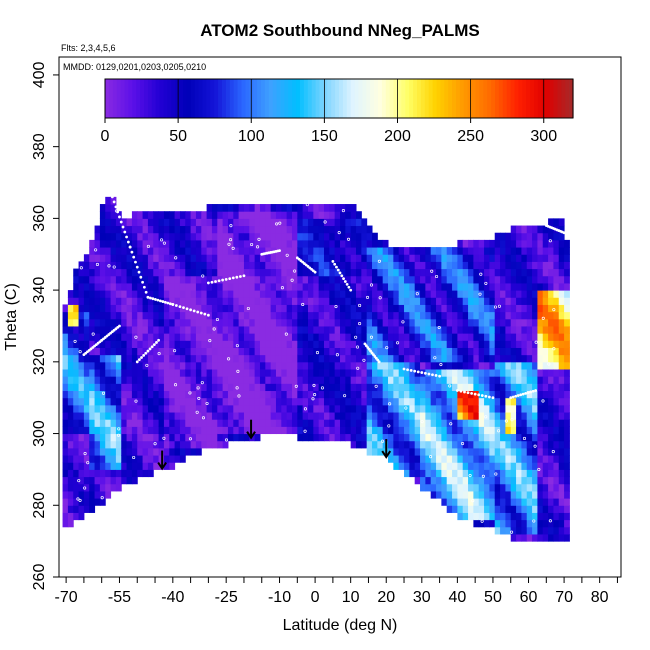 The height and width of the screenshot is (650, 650). What do you see at coordinates (386, 597) in the screenshot?
I see `x-tick-label: 20` at bounding box center [386, 597].